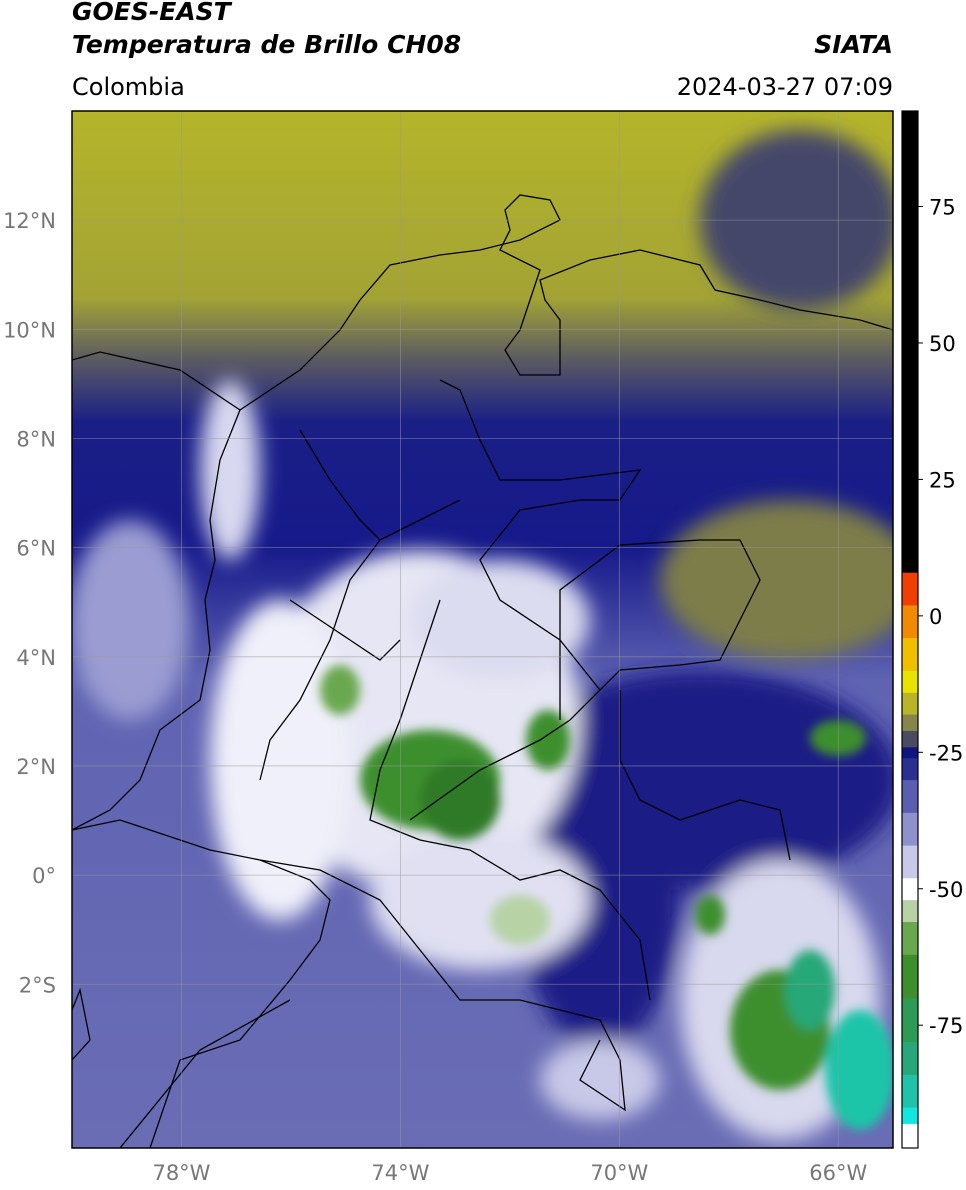 The height and width of the screenshot is (1190, 966). What do you see at coordinates (946, 890) in the screenshot?
I see `colorbar-tick-label: -50` at bounding box center [946, 890].